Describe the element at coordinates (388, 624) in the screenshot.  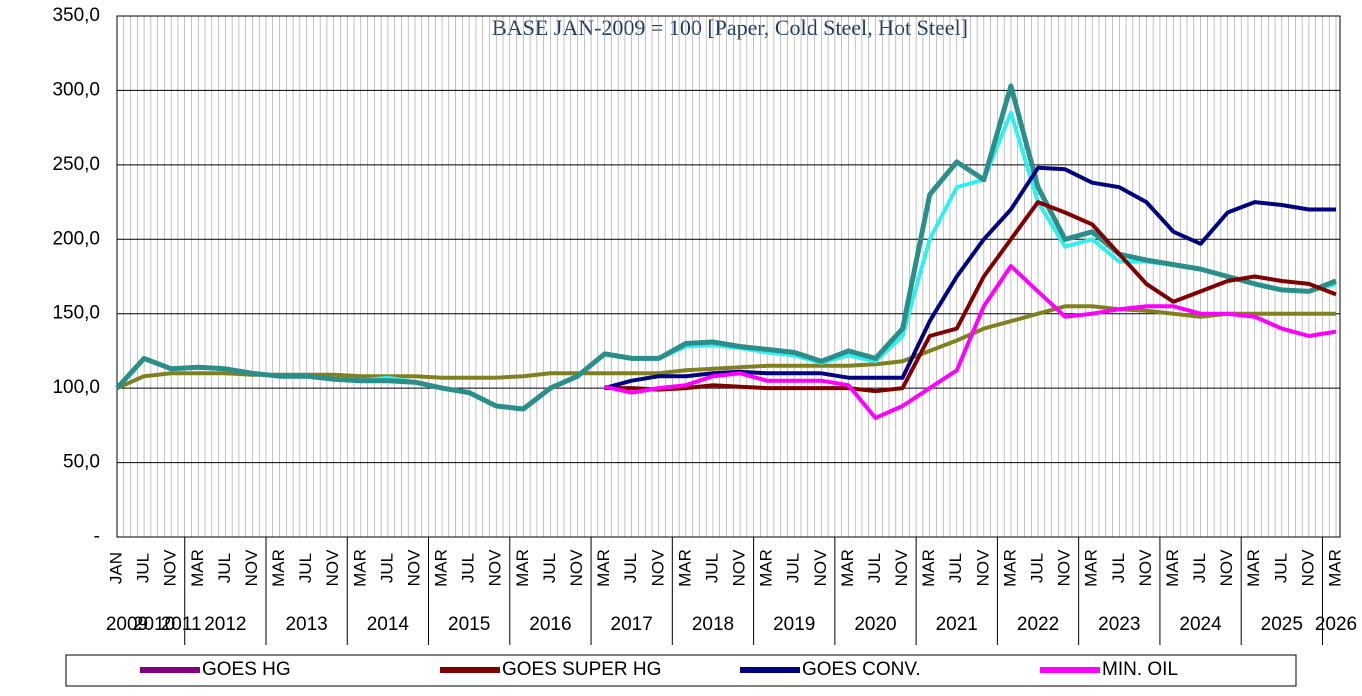
I see `year-label: 2014` at that location.